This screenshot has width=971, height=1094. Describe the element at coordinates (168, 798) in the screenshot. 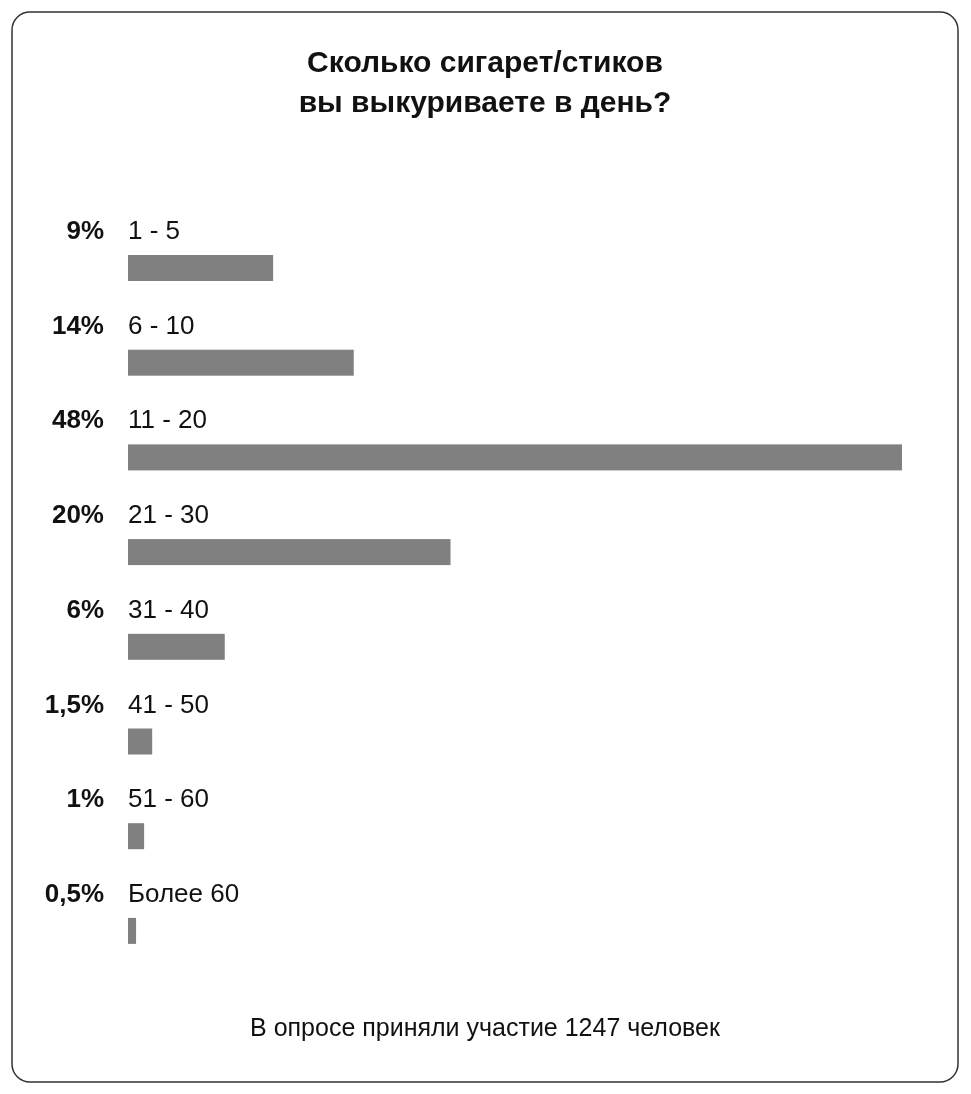

I see `y-tick-label: 51 - 60` at that location.